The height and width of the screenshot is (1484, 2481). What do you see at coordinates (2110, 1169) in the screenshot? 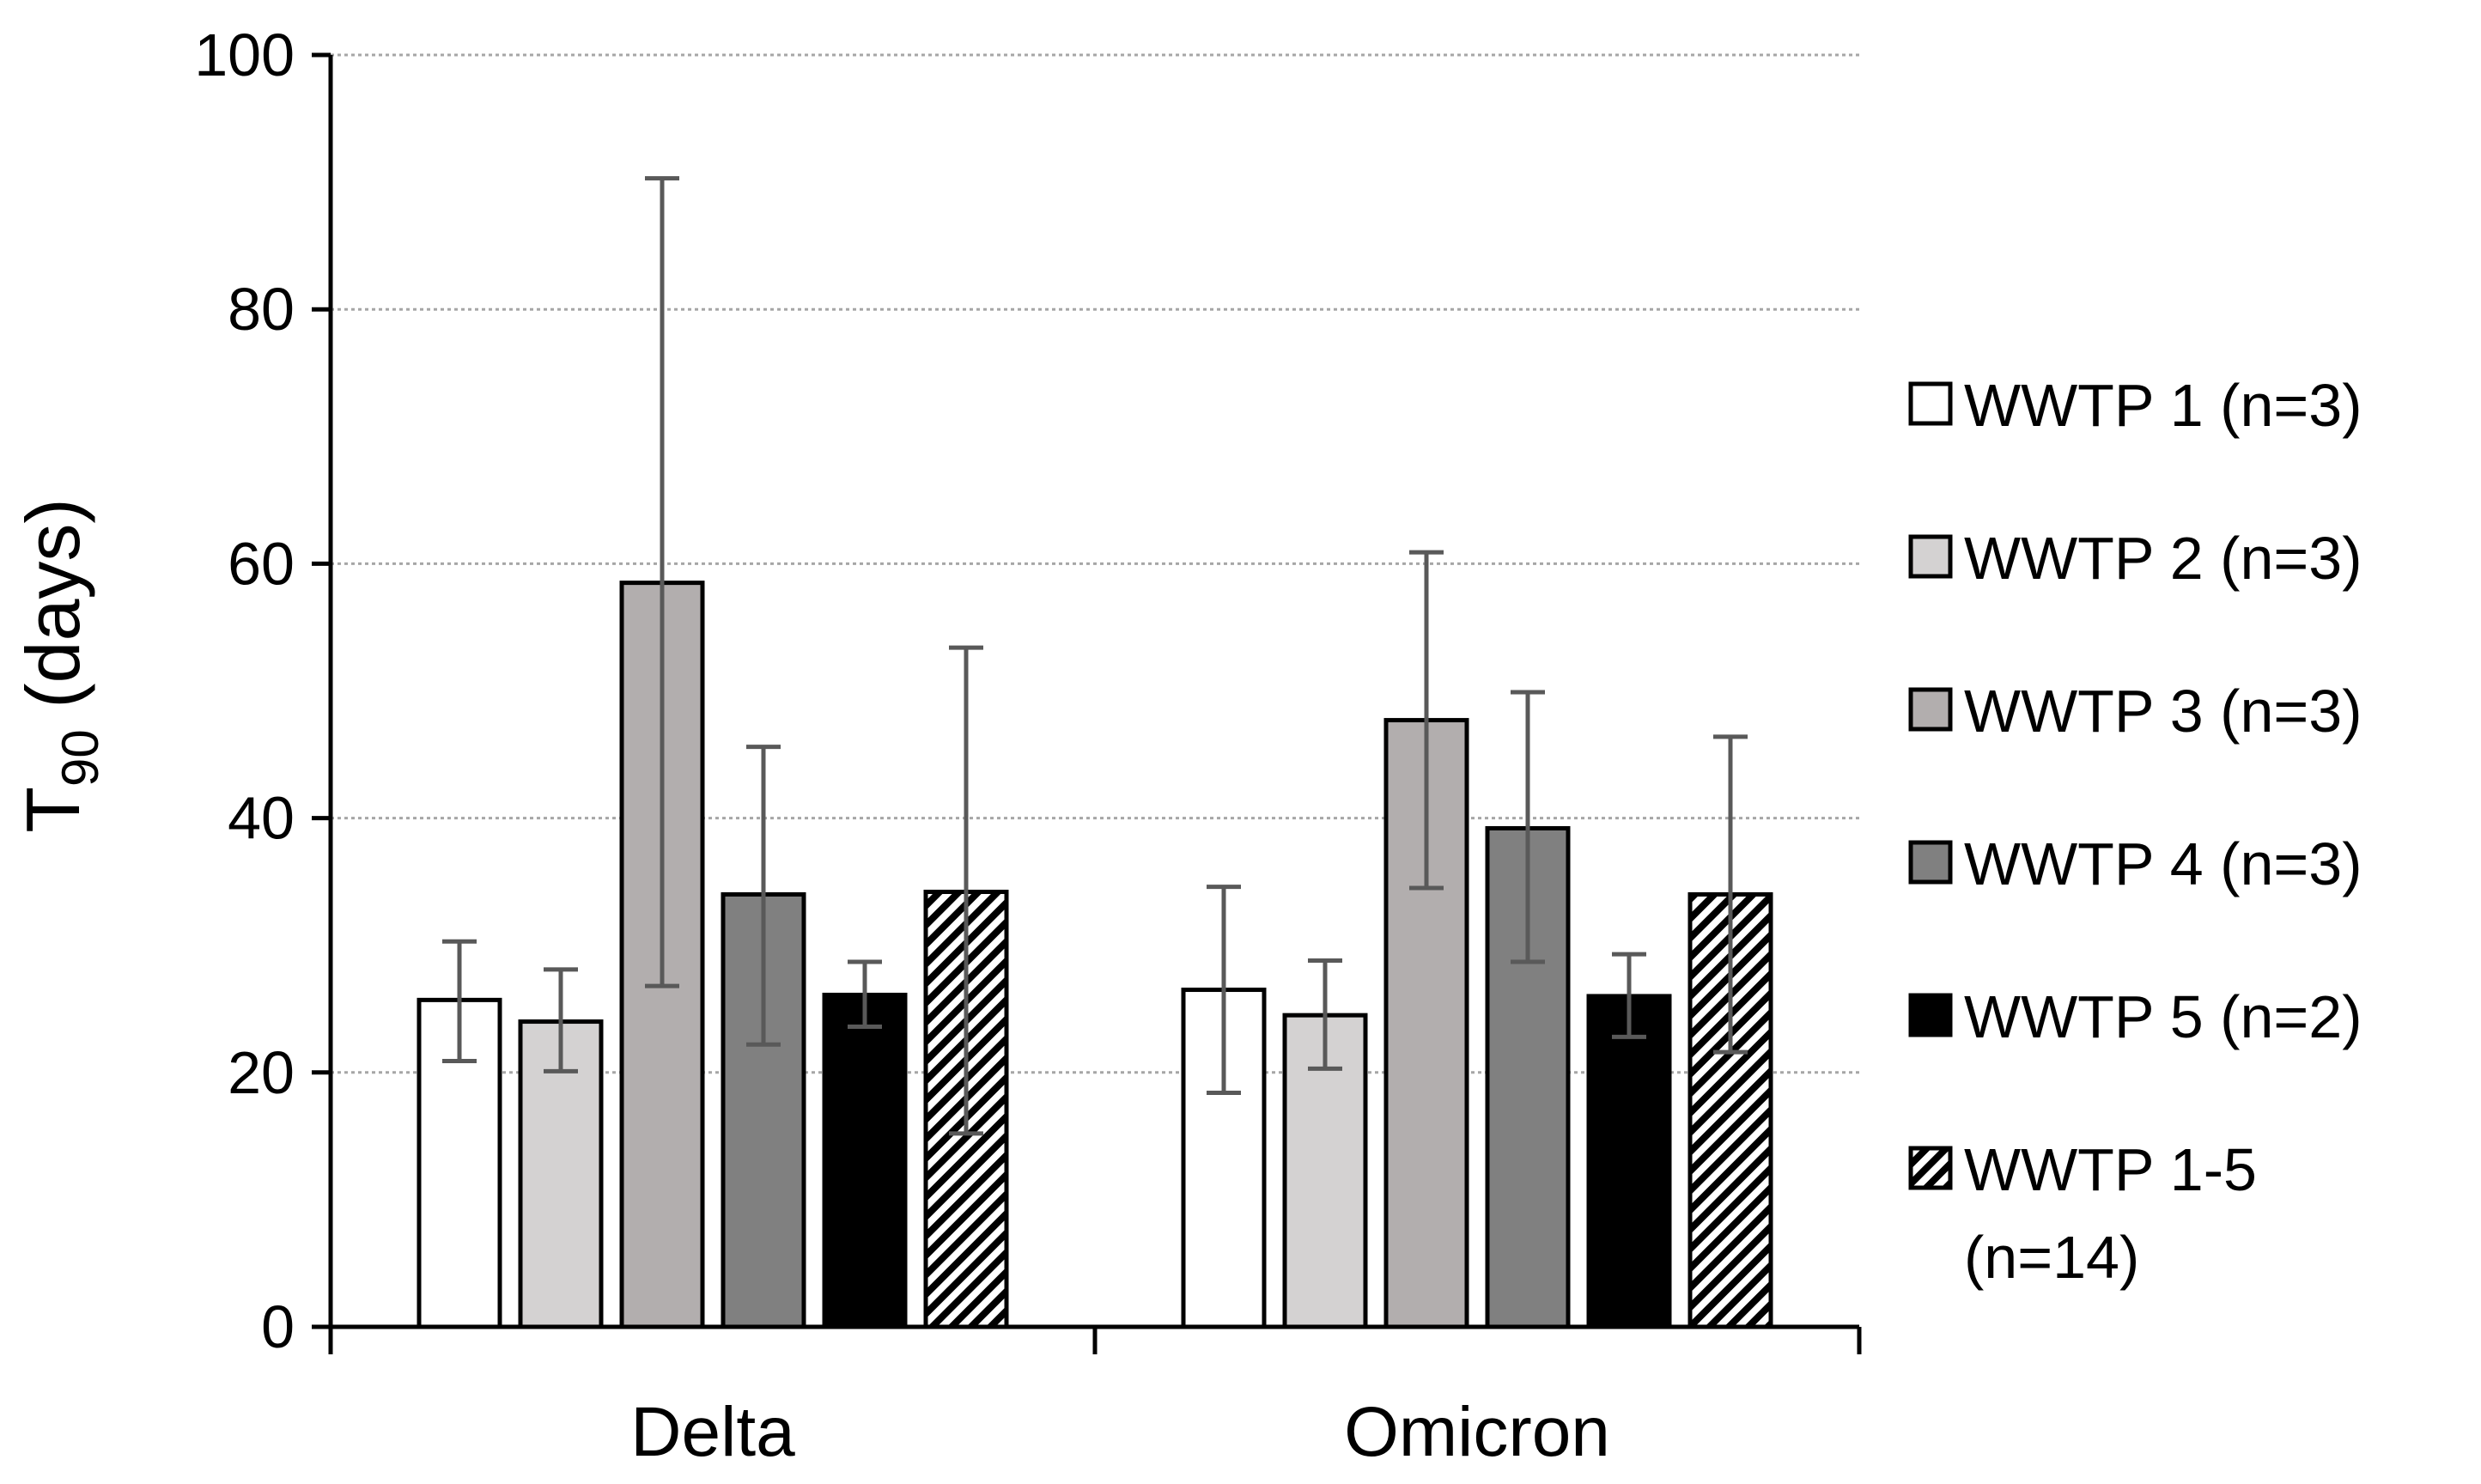
I see `legend-label: WWTP 1-5` at bounding box center [2110, 1169].